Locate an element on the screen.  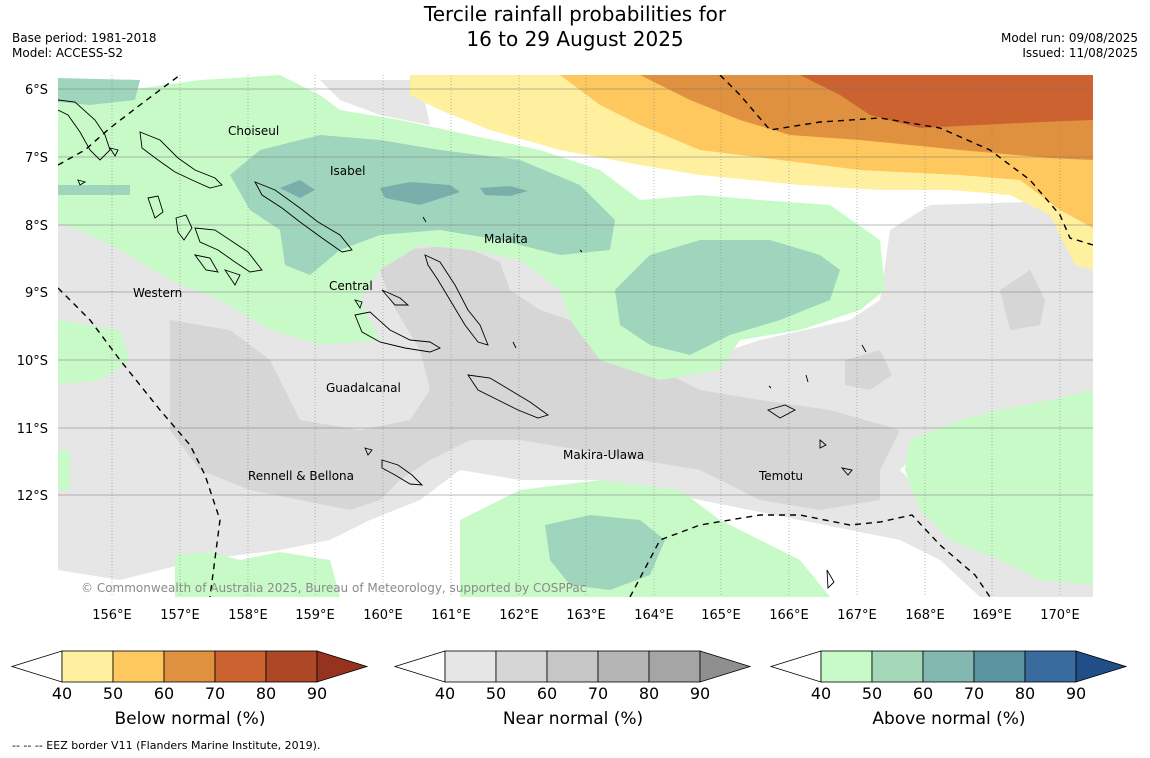
lon-label: 158°E is located at coordinates (248, 615).